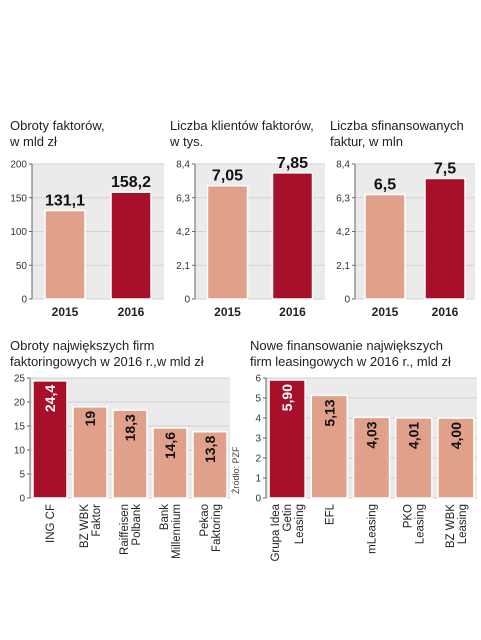 The image size is (481, 640). I want to click on value-label: 5,90, so click(287, 397).